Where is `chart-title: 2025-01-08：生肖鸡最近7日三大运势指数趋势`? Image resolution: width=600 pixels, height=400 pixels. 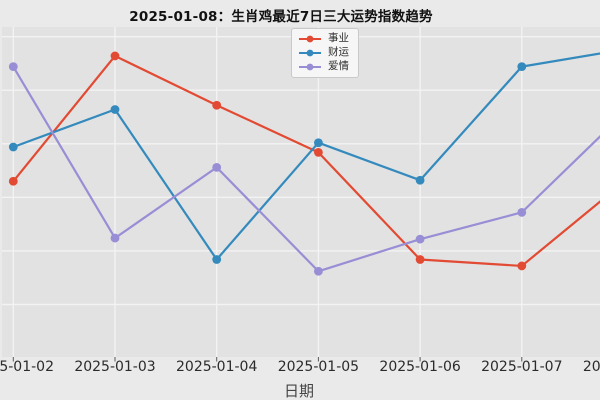 chart-title: 2025-01-08：生肖鸡最近7日三大运势指数趋势 is located at coordinates (281, 17).